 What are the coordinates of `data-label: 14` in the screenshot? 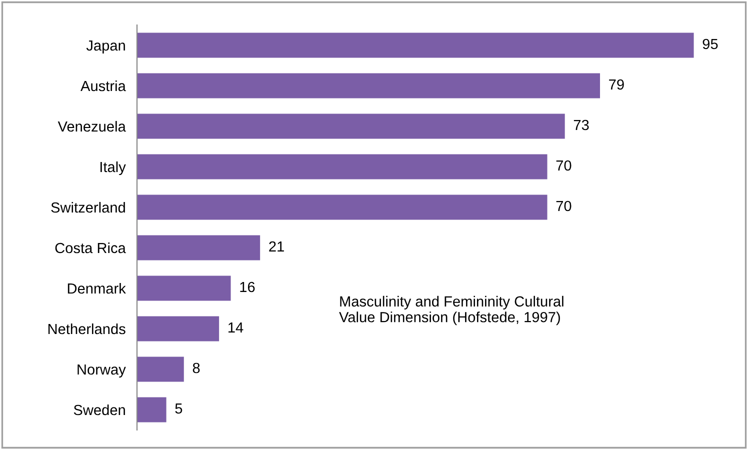 It's located at (236, 327).